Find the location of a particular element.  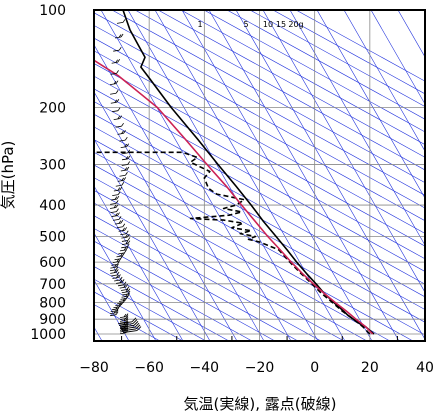

x-tick-label: 20 is located at coordinates (370, 368).